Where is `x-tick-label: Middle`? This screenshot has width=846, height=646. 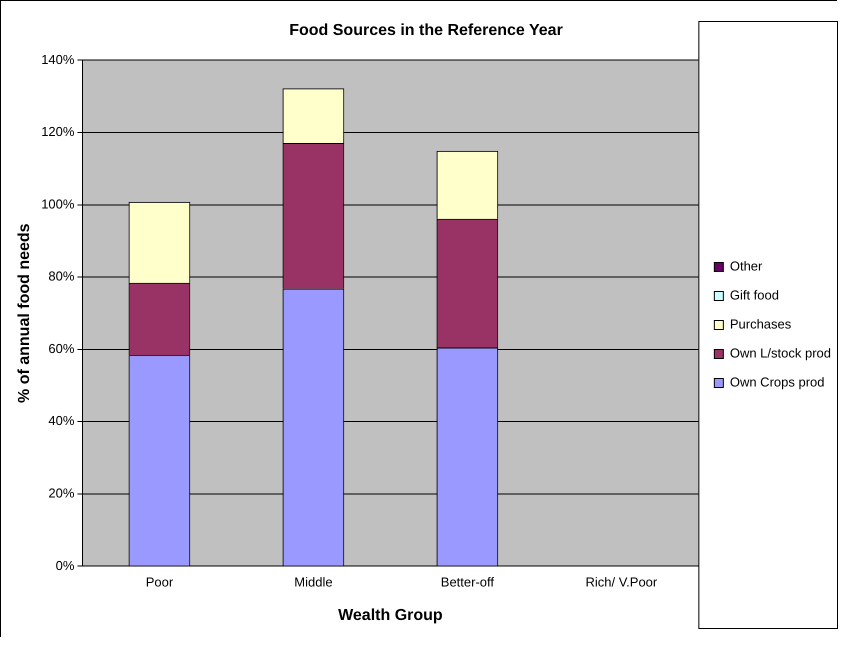
x-tick-label: Middle is located at coordinates (313, 582).